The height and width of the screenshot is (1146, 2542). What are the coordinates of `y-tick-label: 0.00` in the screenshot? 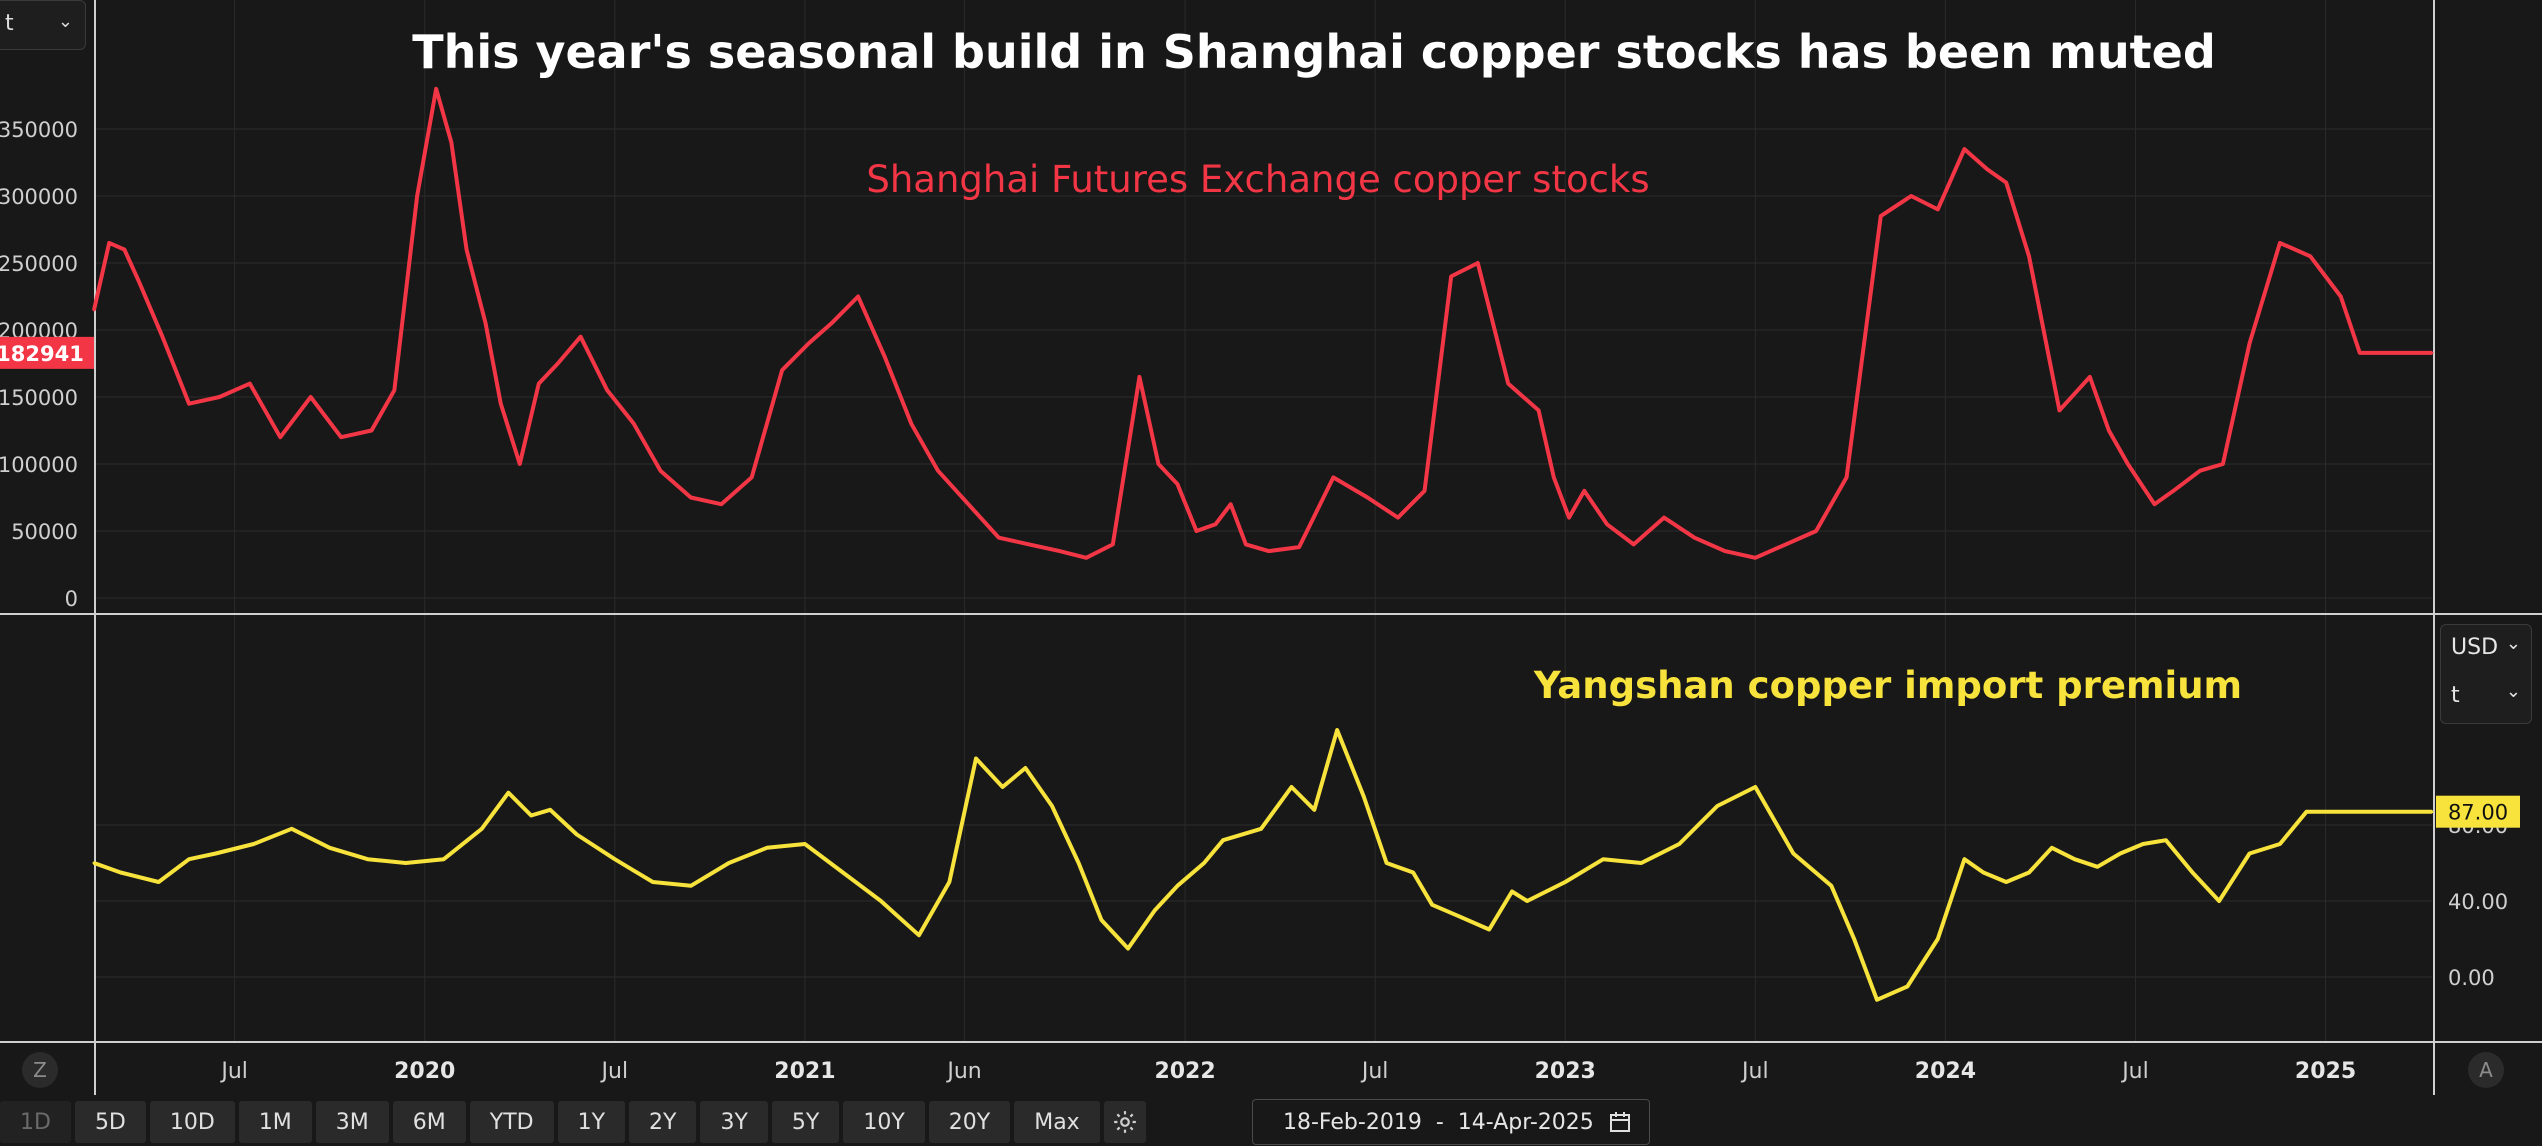 It's located at (2471, 978).